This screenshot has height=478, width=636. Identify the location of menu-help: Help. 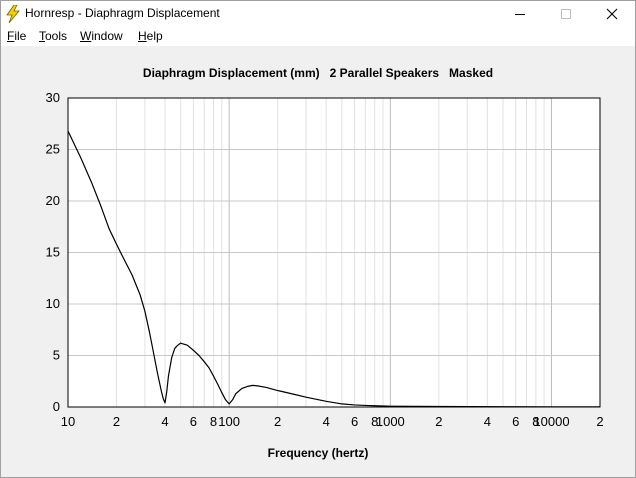
(150, 36).